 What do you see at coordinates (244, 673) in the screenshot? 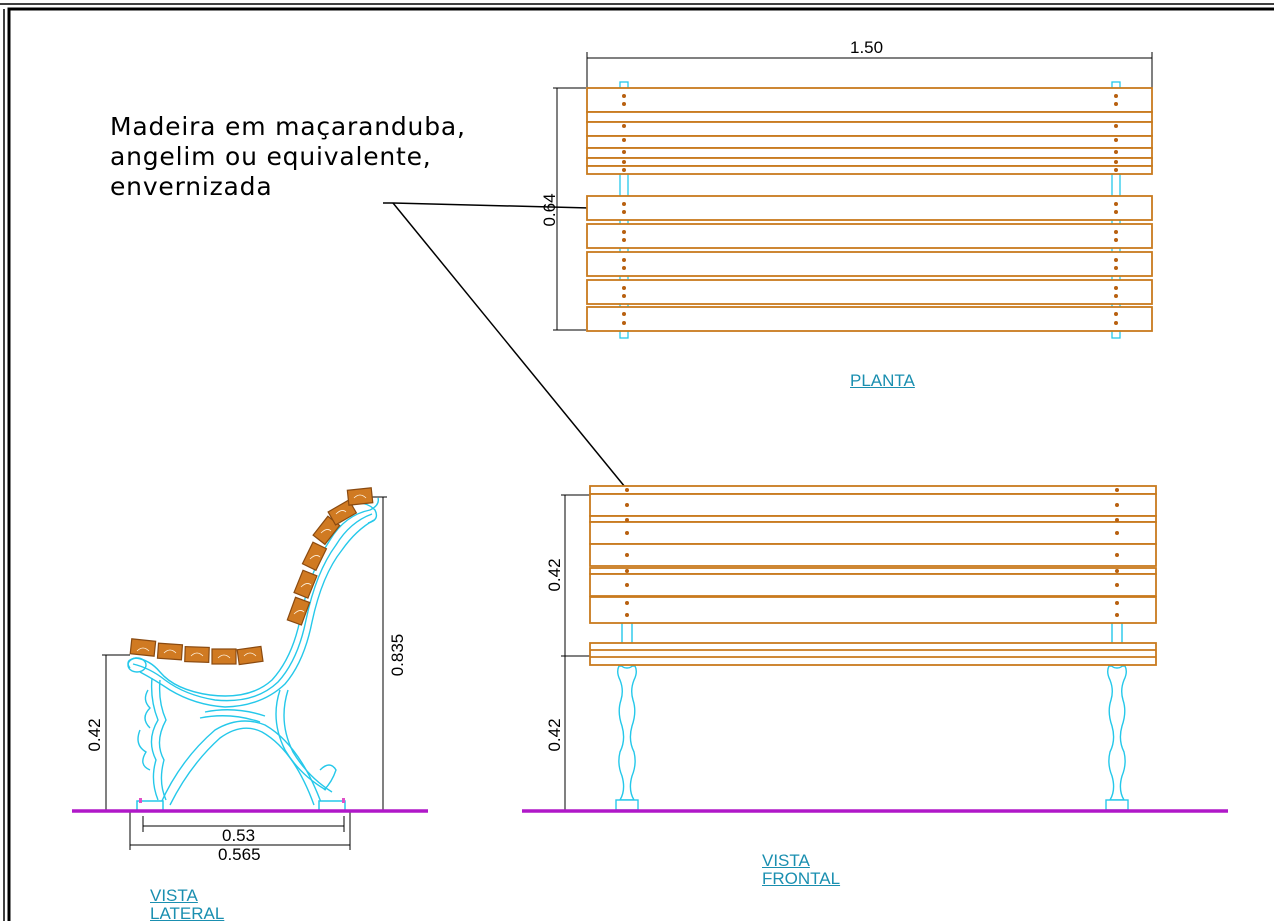
I see `lateral-dimensions` at bounding box center [244, 673].